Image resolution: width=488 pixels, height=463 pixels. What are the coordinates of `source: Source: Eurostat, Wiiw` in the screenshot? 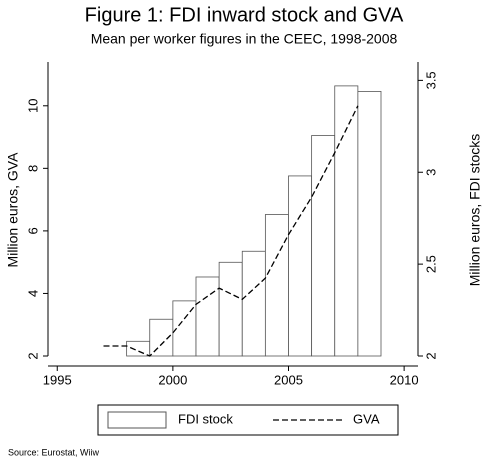 It's located at (54, 452).